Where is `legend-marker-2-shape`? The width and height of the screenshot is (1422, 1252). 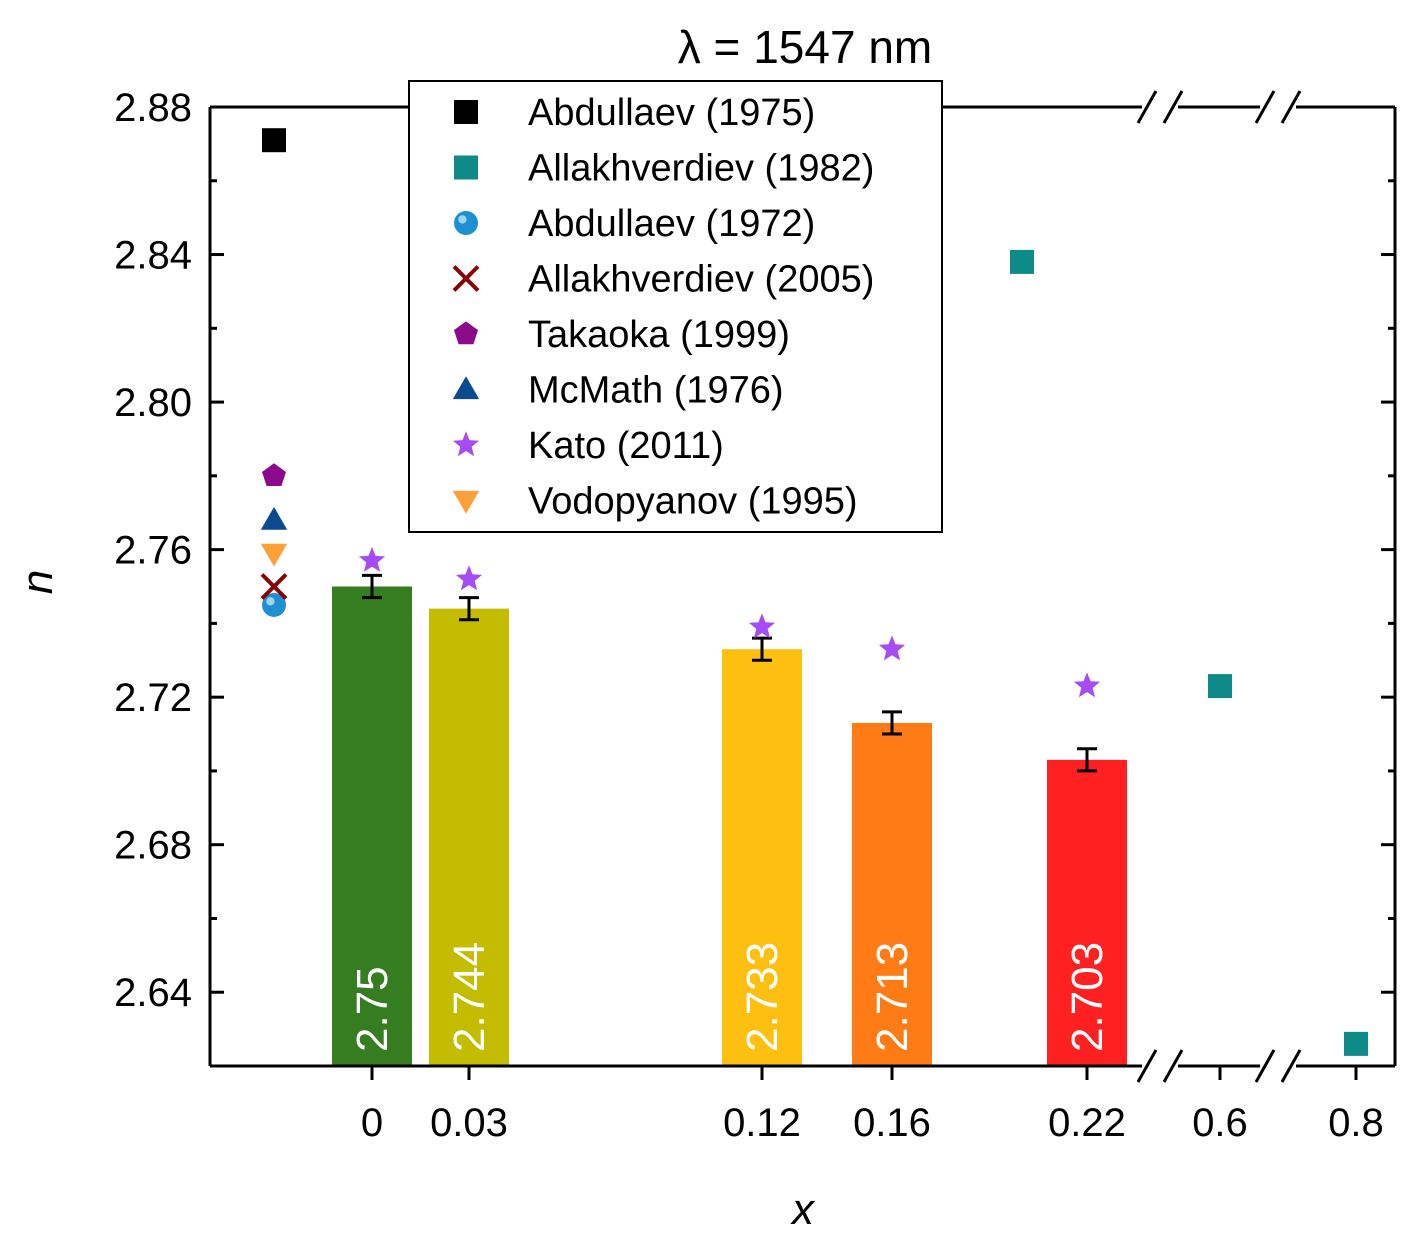 legend-marker-2-shape is located at coordinates (466, 223).